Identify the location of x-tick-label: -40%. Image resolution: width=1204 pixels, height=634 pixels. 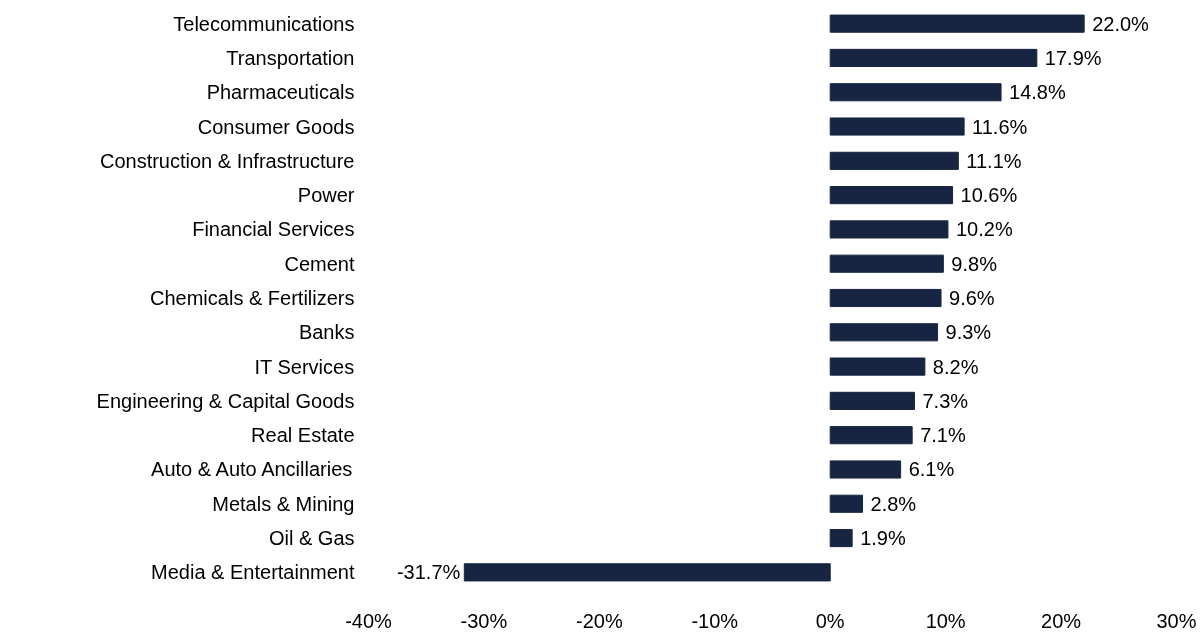
(369, 620).